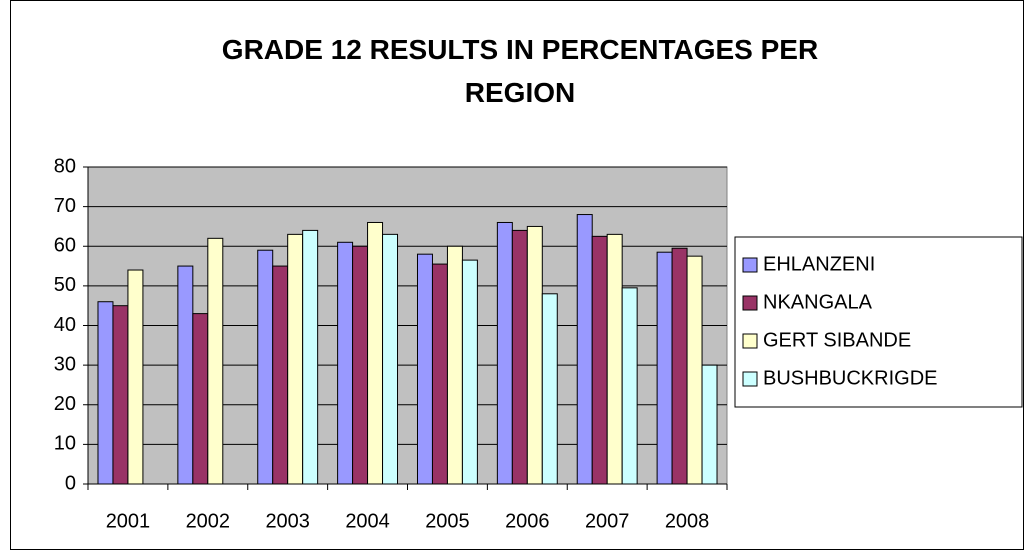 Image resolution: width=1025 pixels, height=560 pixels. I want to click on y-tick-label: 50, so click(65, 285).